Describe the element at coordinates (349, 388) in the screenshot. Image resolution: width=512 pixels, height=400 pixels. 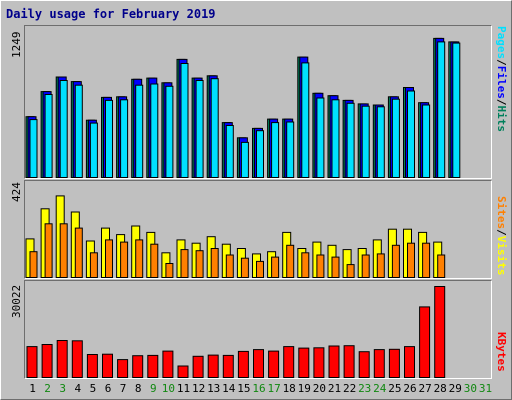
I see `day-label: 22` at that location.